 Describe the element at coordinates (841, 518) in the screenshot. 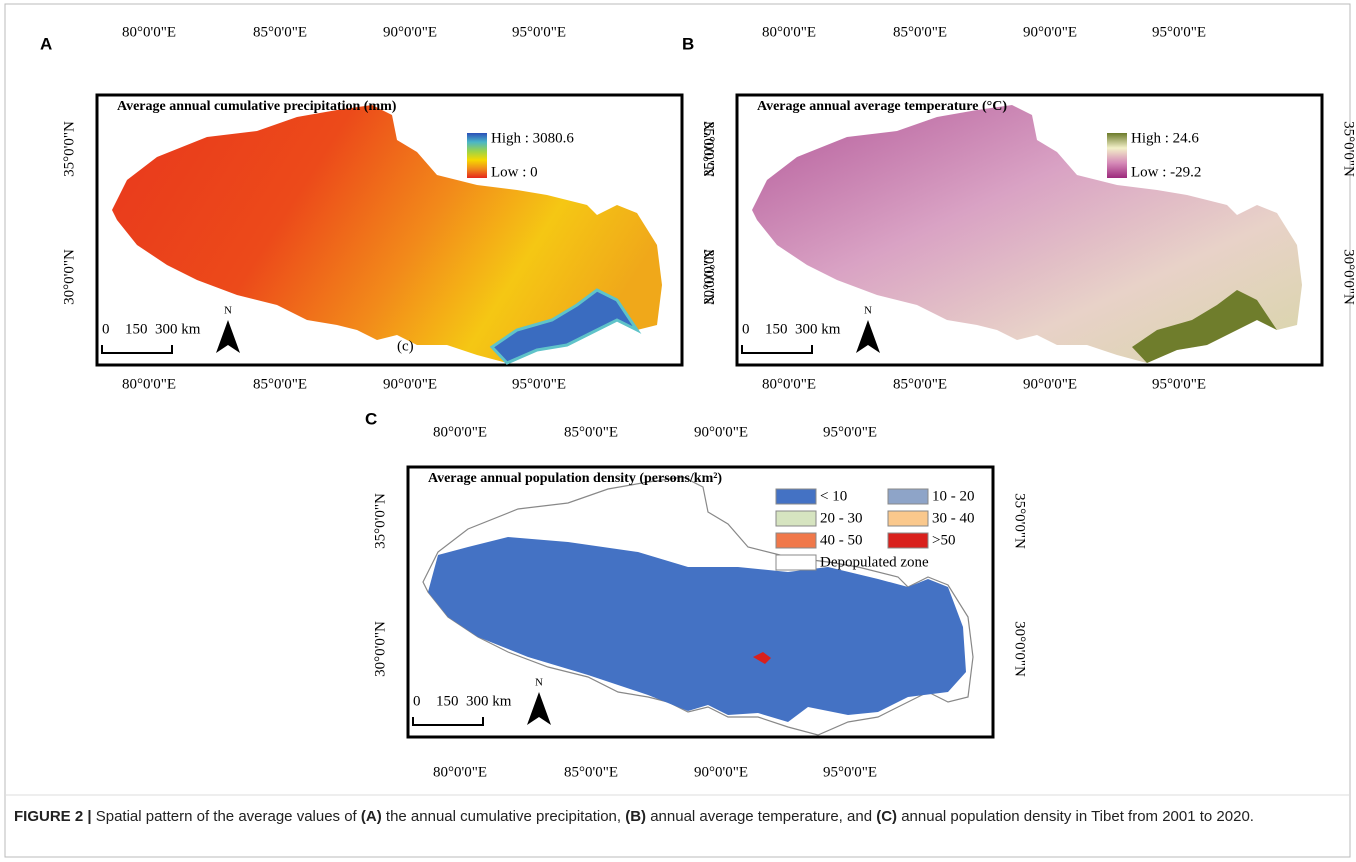

I see `legend-label: 20 - 30` at that location.